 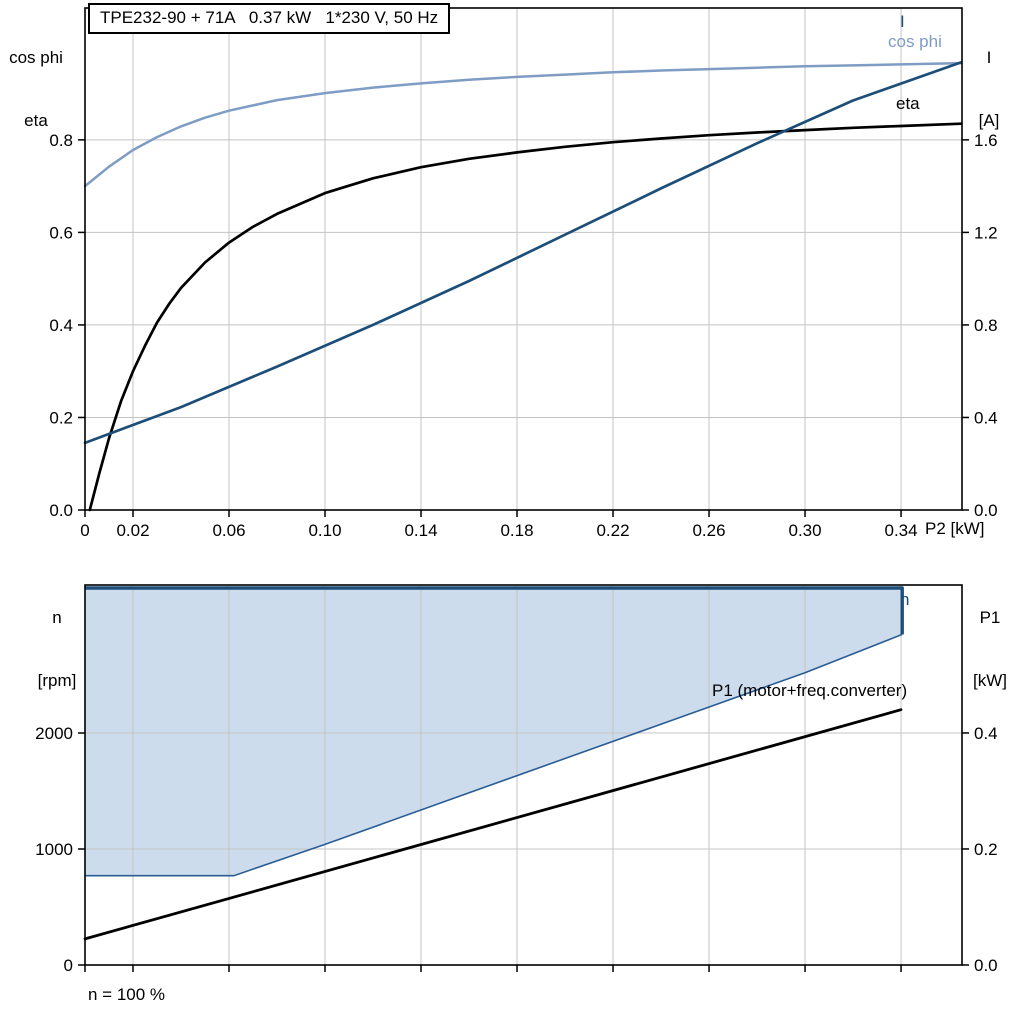 I want to click on axis-title-p1-unit: [kW], so click(x=990, y=680).